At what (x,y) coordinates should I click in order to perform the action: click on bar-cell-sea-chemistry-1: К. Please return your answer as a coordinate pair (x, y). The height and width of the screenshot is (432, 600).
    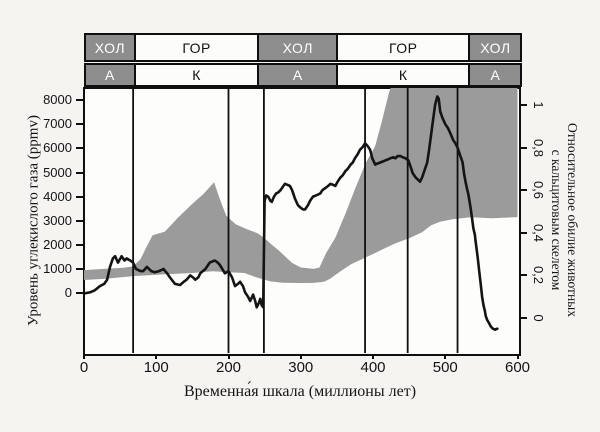
    Looking at the image, I should click on (196, 75).